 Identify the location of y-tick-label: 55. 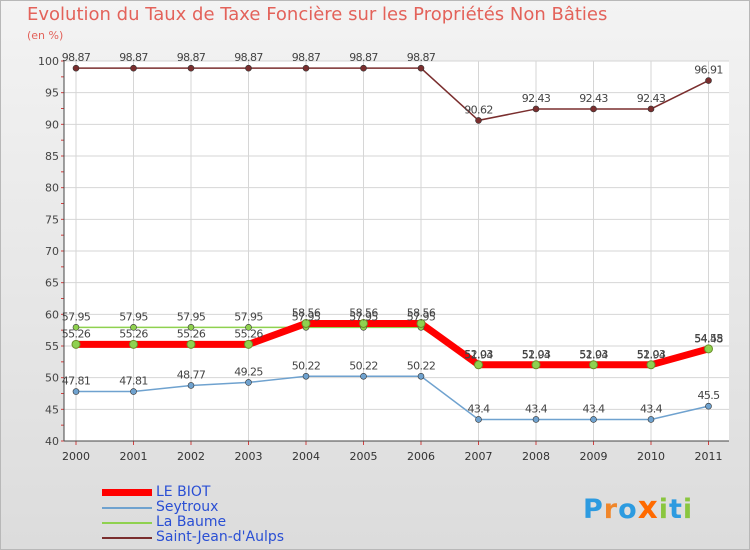
(52, 346).